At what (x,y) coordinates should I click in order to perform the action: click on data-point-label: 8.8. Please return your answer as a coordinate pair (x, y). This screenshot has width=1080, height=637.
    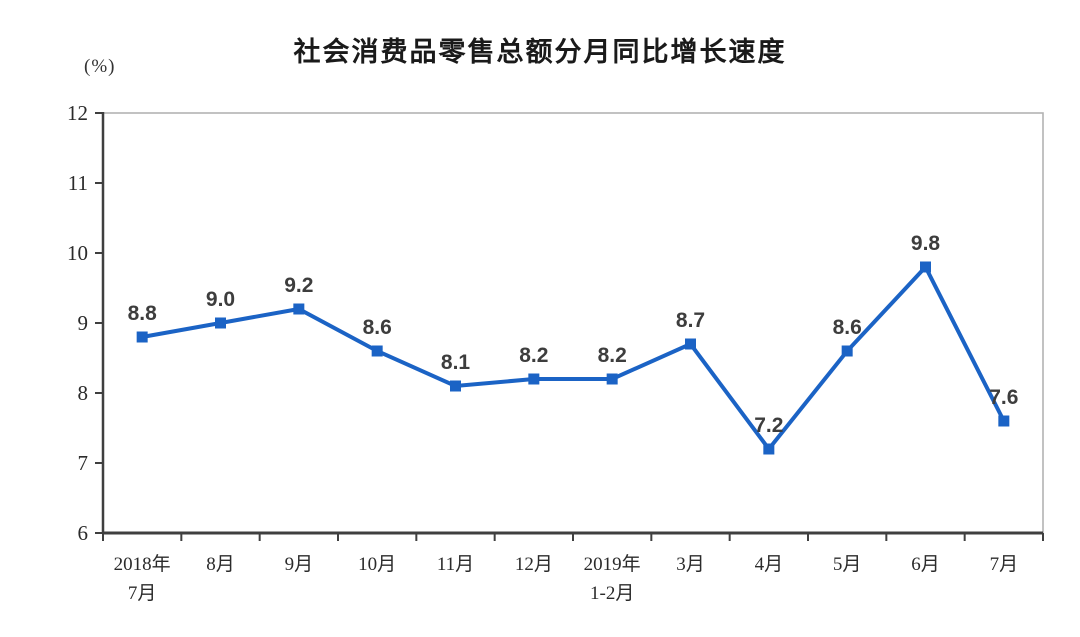
    Looking at the image, I should click on (143, 313).